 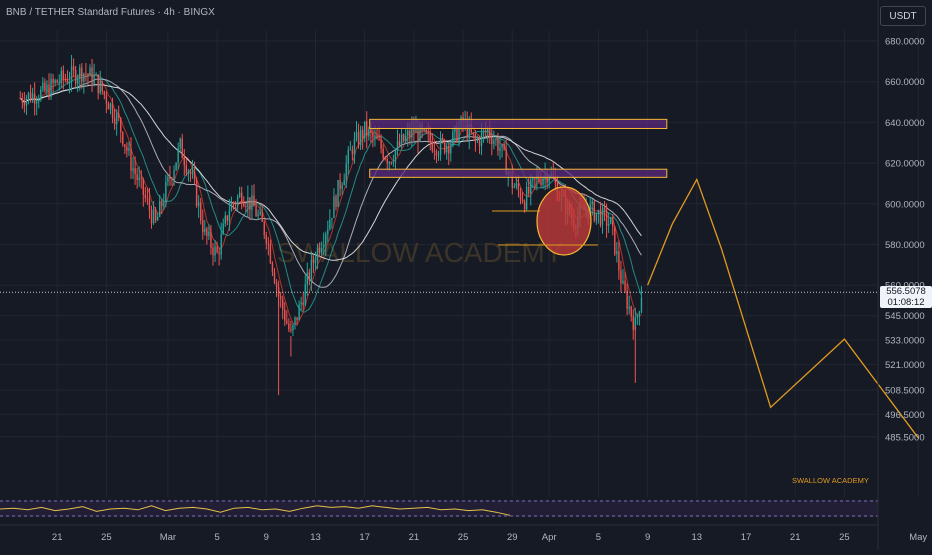 What do you see at coordinates (905, 245) in the screenshot?
I see `y-tick-label: 580.0000` at bounding box center [905, 245].